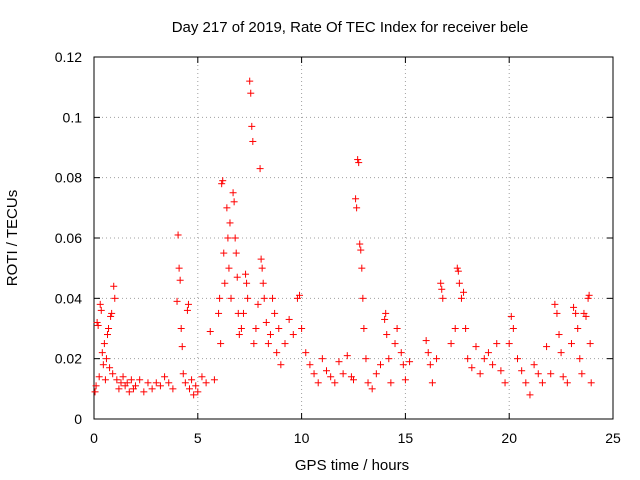  Describe the element at coordinates (12, 238) in the screenshot. I see `y-axis-label: ROTI / TECUs` at that location.